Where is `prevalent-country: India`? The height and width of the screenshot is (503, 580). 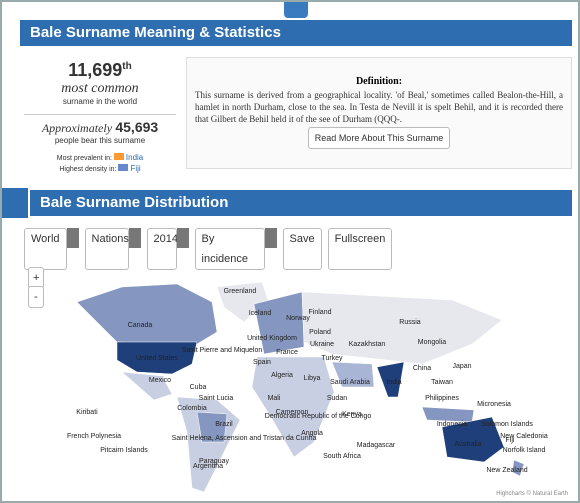 prevalent-country: India is located at coordinates (134, 157).